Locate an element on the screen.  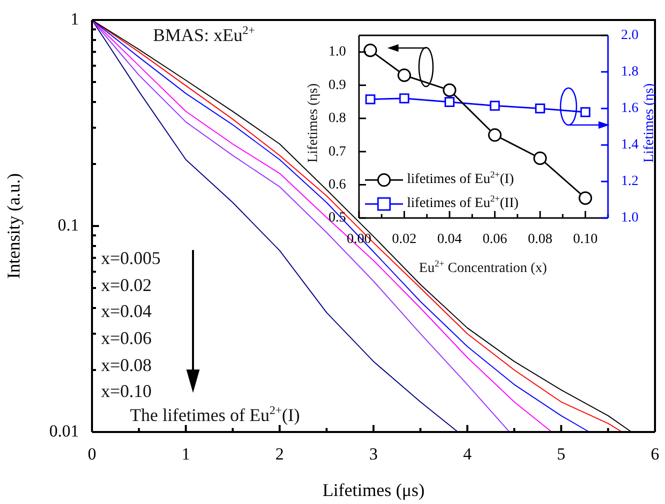
y2-tick-label: 1.4 is located at coordinates (629, 145).